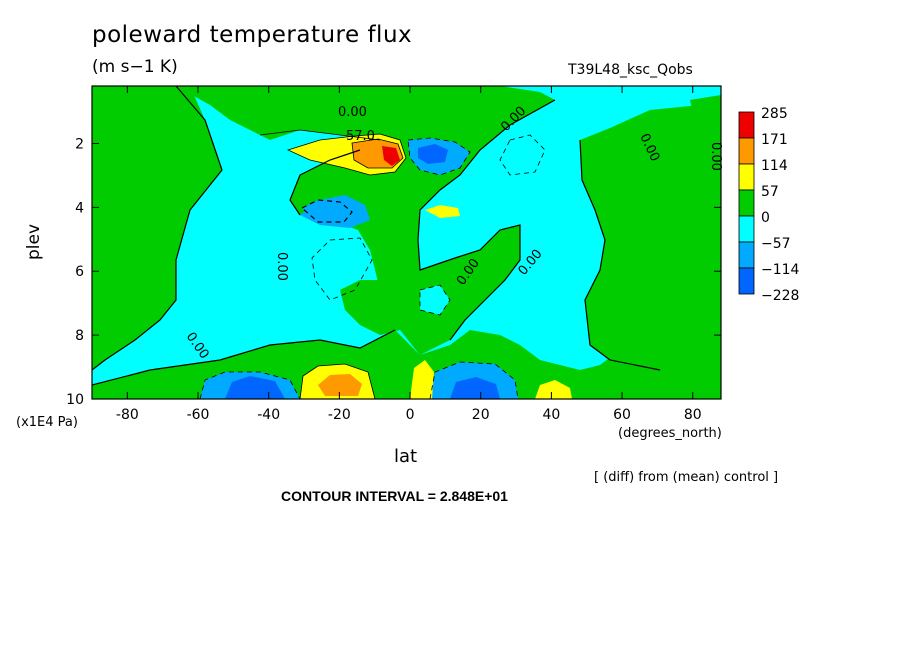  Describe the element at coordinates (410, 415) in the screenshot. I see `x-tick-label: 0` at that location.